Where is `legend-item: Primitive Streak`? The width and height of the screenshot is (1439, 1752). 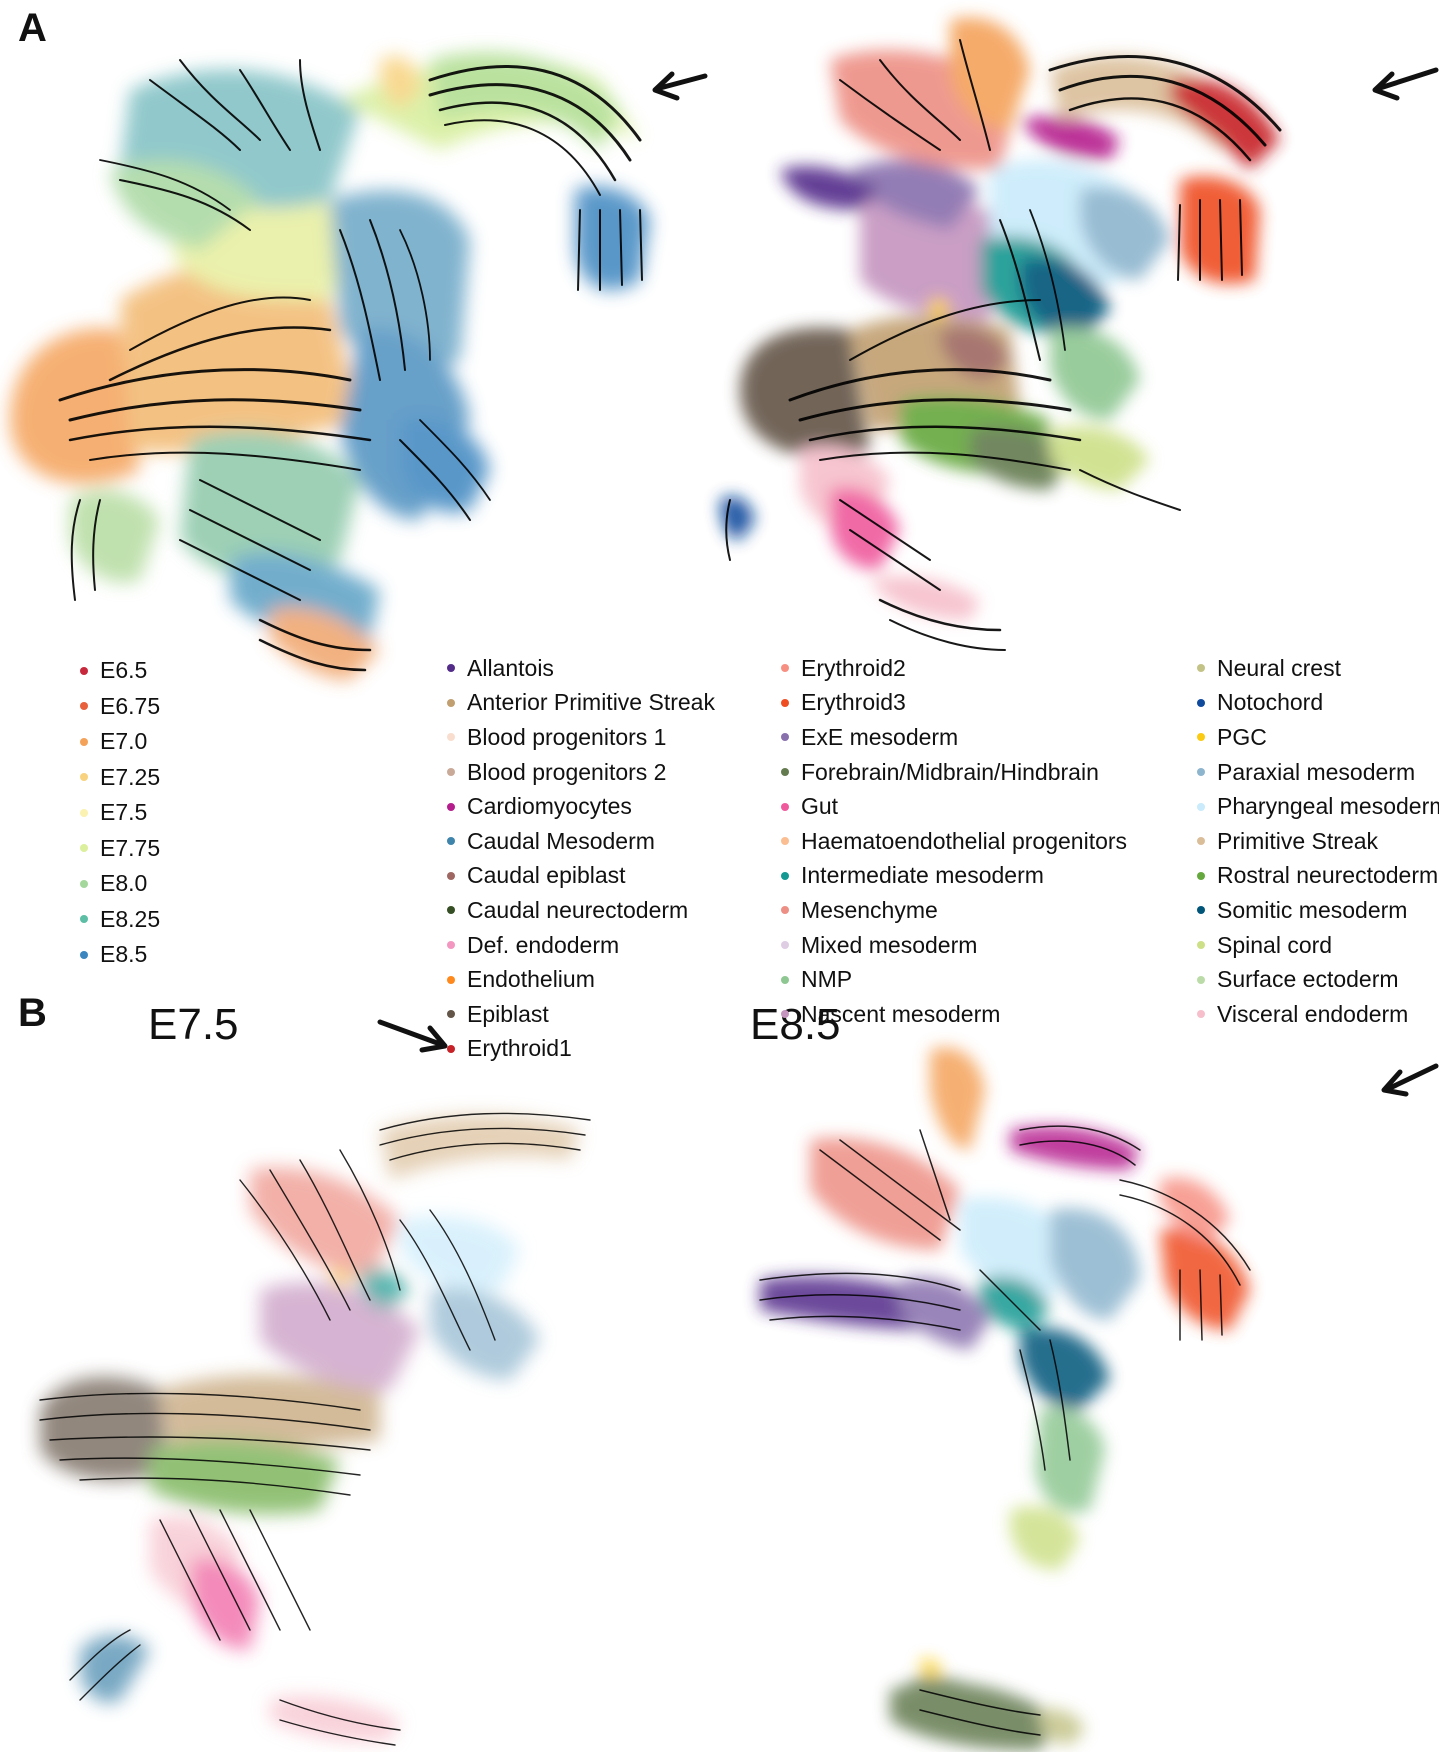
legend-item: Primitive Streak is located at coordinates (1318, 841).